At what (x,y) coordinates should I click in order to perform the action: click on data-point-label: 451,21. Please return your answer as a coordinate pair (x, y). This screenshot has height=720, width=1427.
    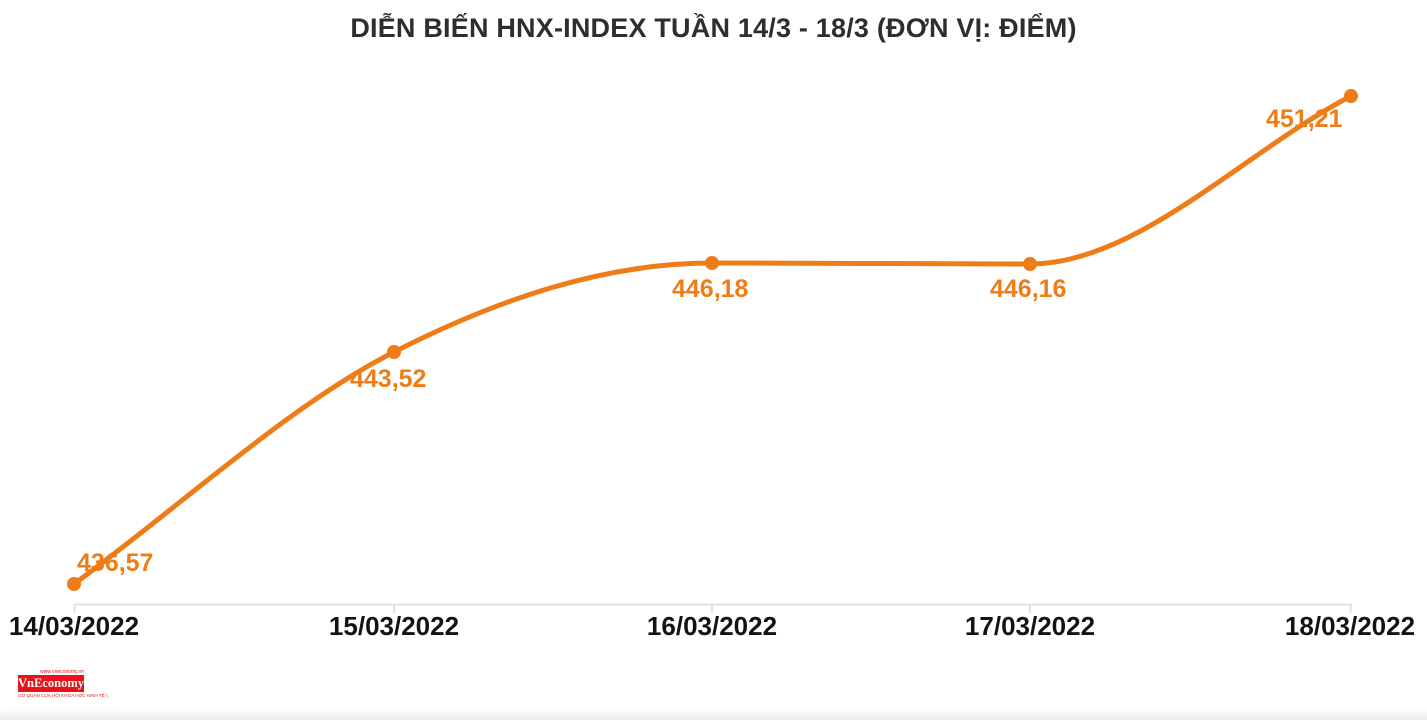
    Looking at the image, I should click on (1304, 119).